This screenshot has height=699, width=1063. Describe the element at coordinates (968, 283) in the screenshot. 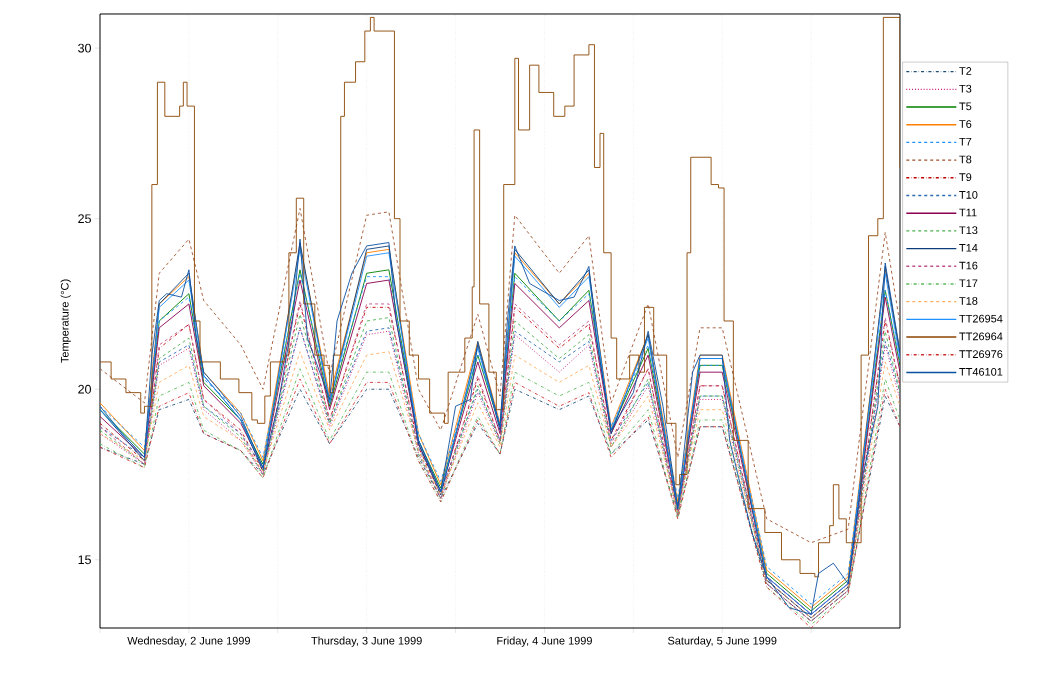

I see `legend-label: T17` at that location.